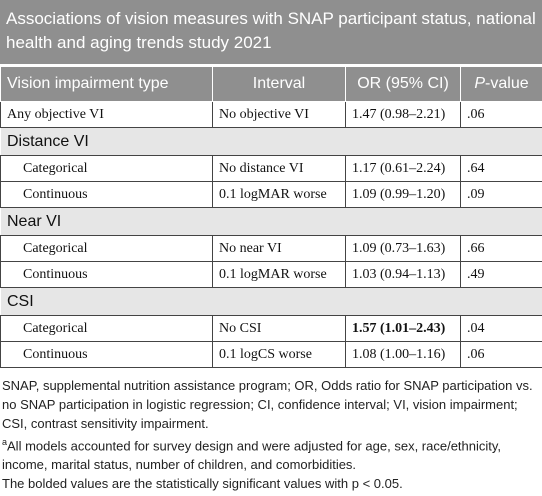  Describe the element at coordinates (480, 83) in the screenshot. I see `header-italic: P` at that location.